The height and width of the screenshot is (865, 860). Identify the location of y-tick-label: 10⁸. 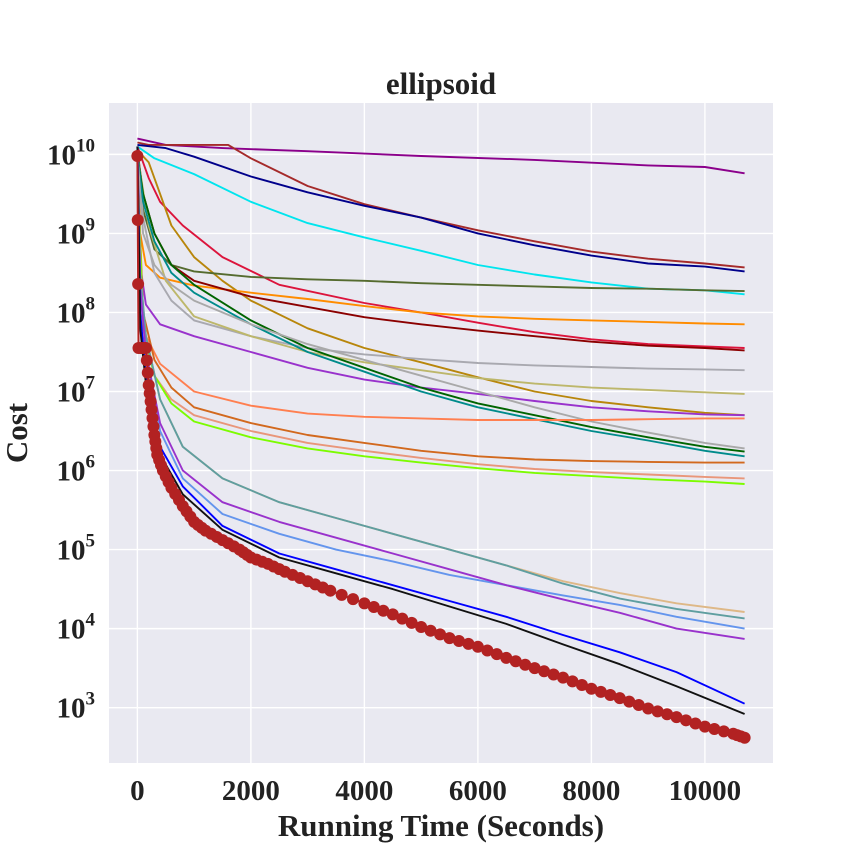
(76, 311).